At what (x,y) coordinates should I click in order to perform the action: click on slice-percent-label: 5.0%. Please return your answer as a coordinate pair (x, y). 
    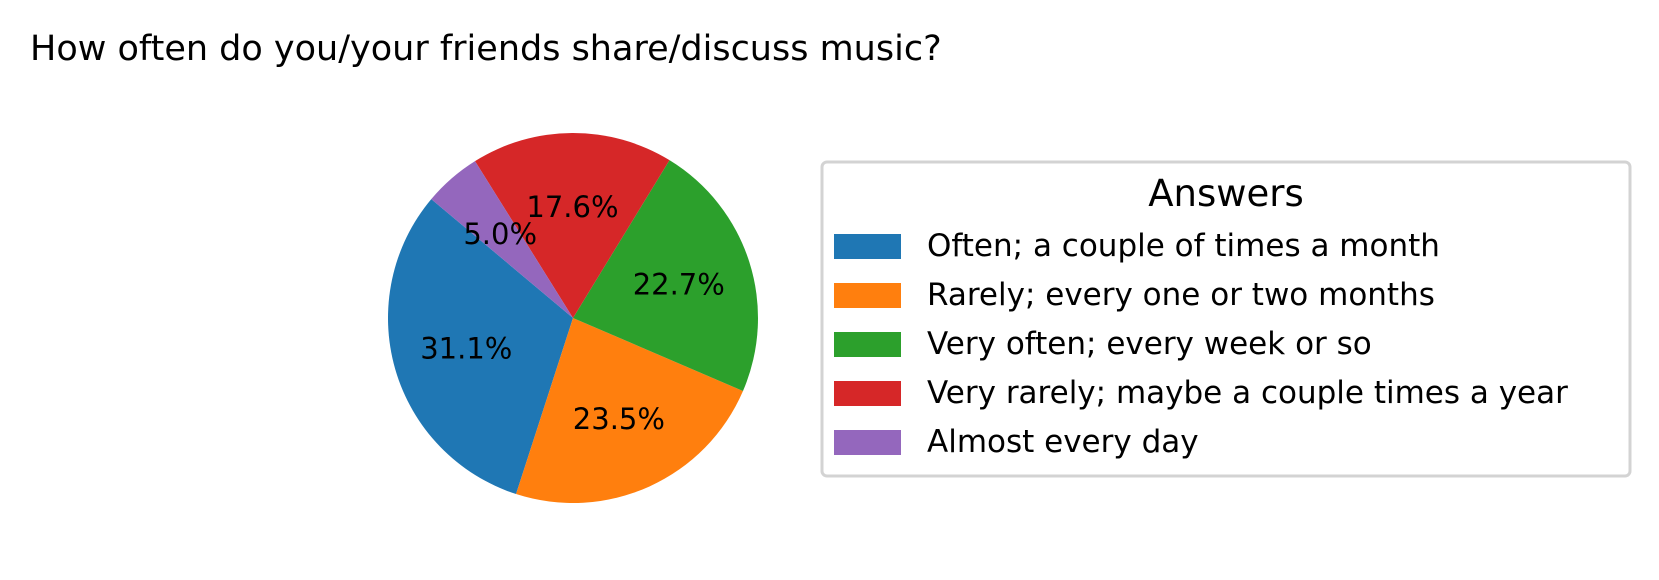
    Looking at the image, I should click on (500, 234).